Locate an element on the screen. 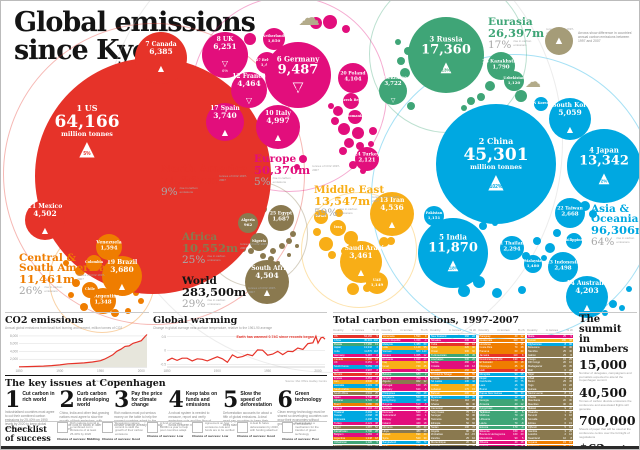 The width and height of the screenshot is (640, 450). table-row: Singapore 560 24 is located at coordinates (404, 397).